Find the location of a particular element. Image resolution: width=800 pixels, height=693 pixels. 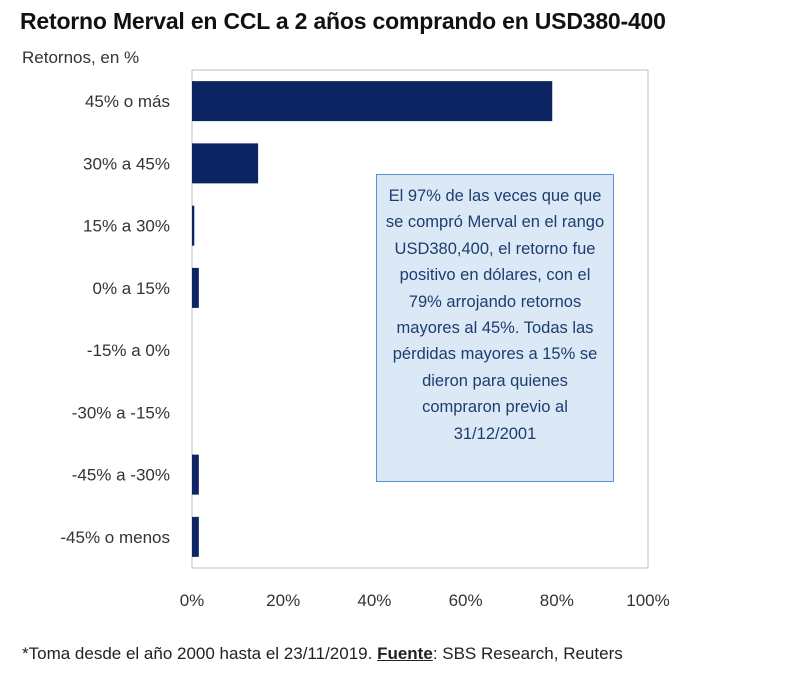

x-tick-label-5: 100% is located at coordinates (647, 600).